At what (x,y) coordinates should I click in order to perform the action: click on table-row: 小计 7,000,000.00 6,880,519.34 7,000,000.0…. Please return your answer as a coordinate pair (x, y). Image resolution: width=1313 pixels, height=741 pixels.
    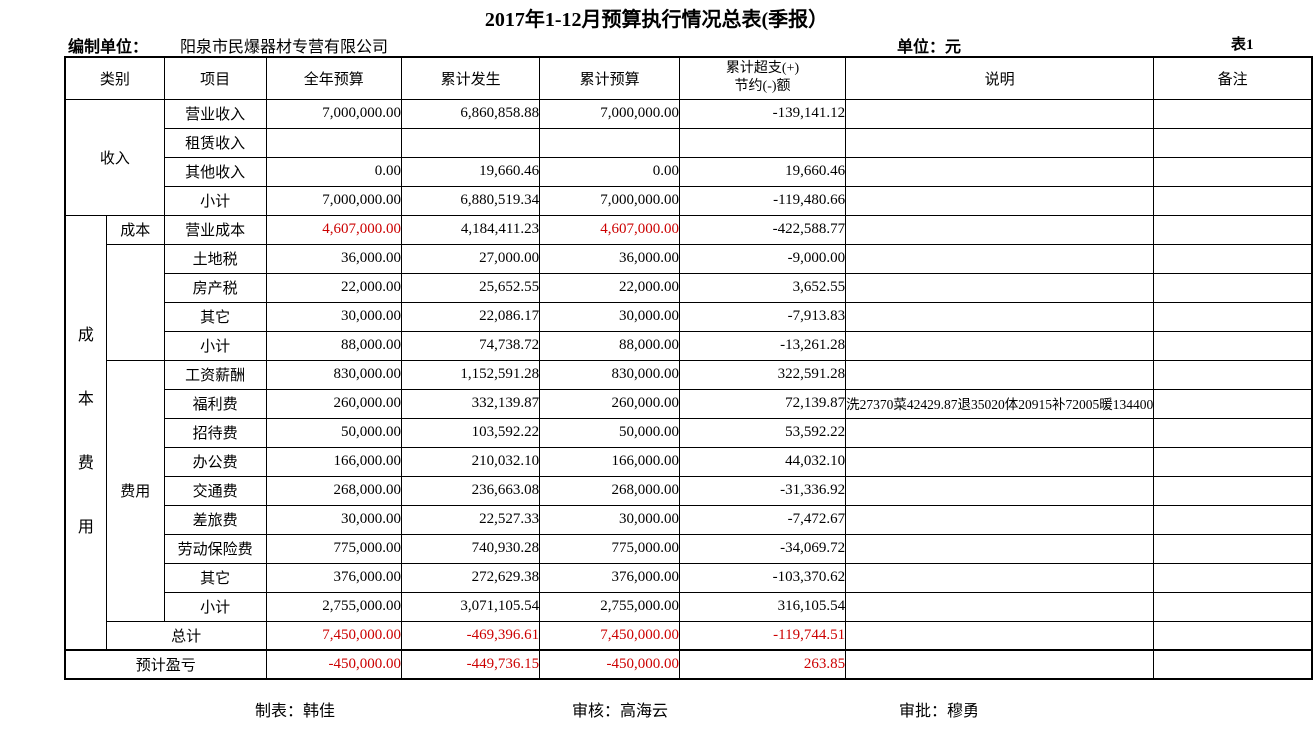
    Looking at the image, I should click on (689, 200).